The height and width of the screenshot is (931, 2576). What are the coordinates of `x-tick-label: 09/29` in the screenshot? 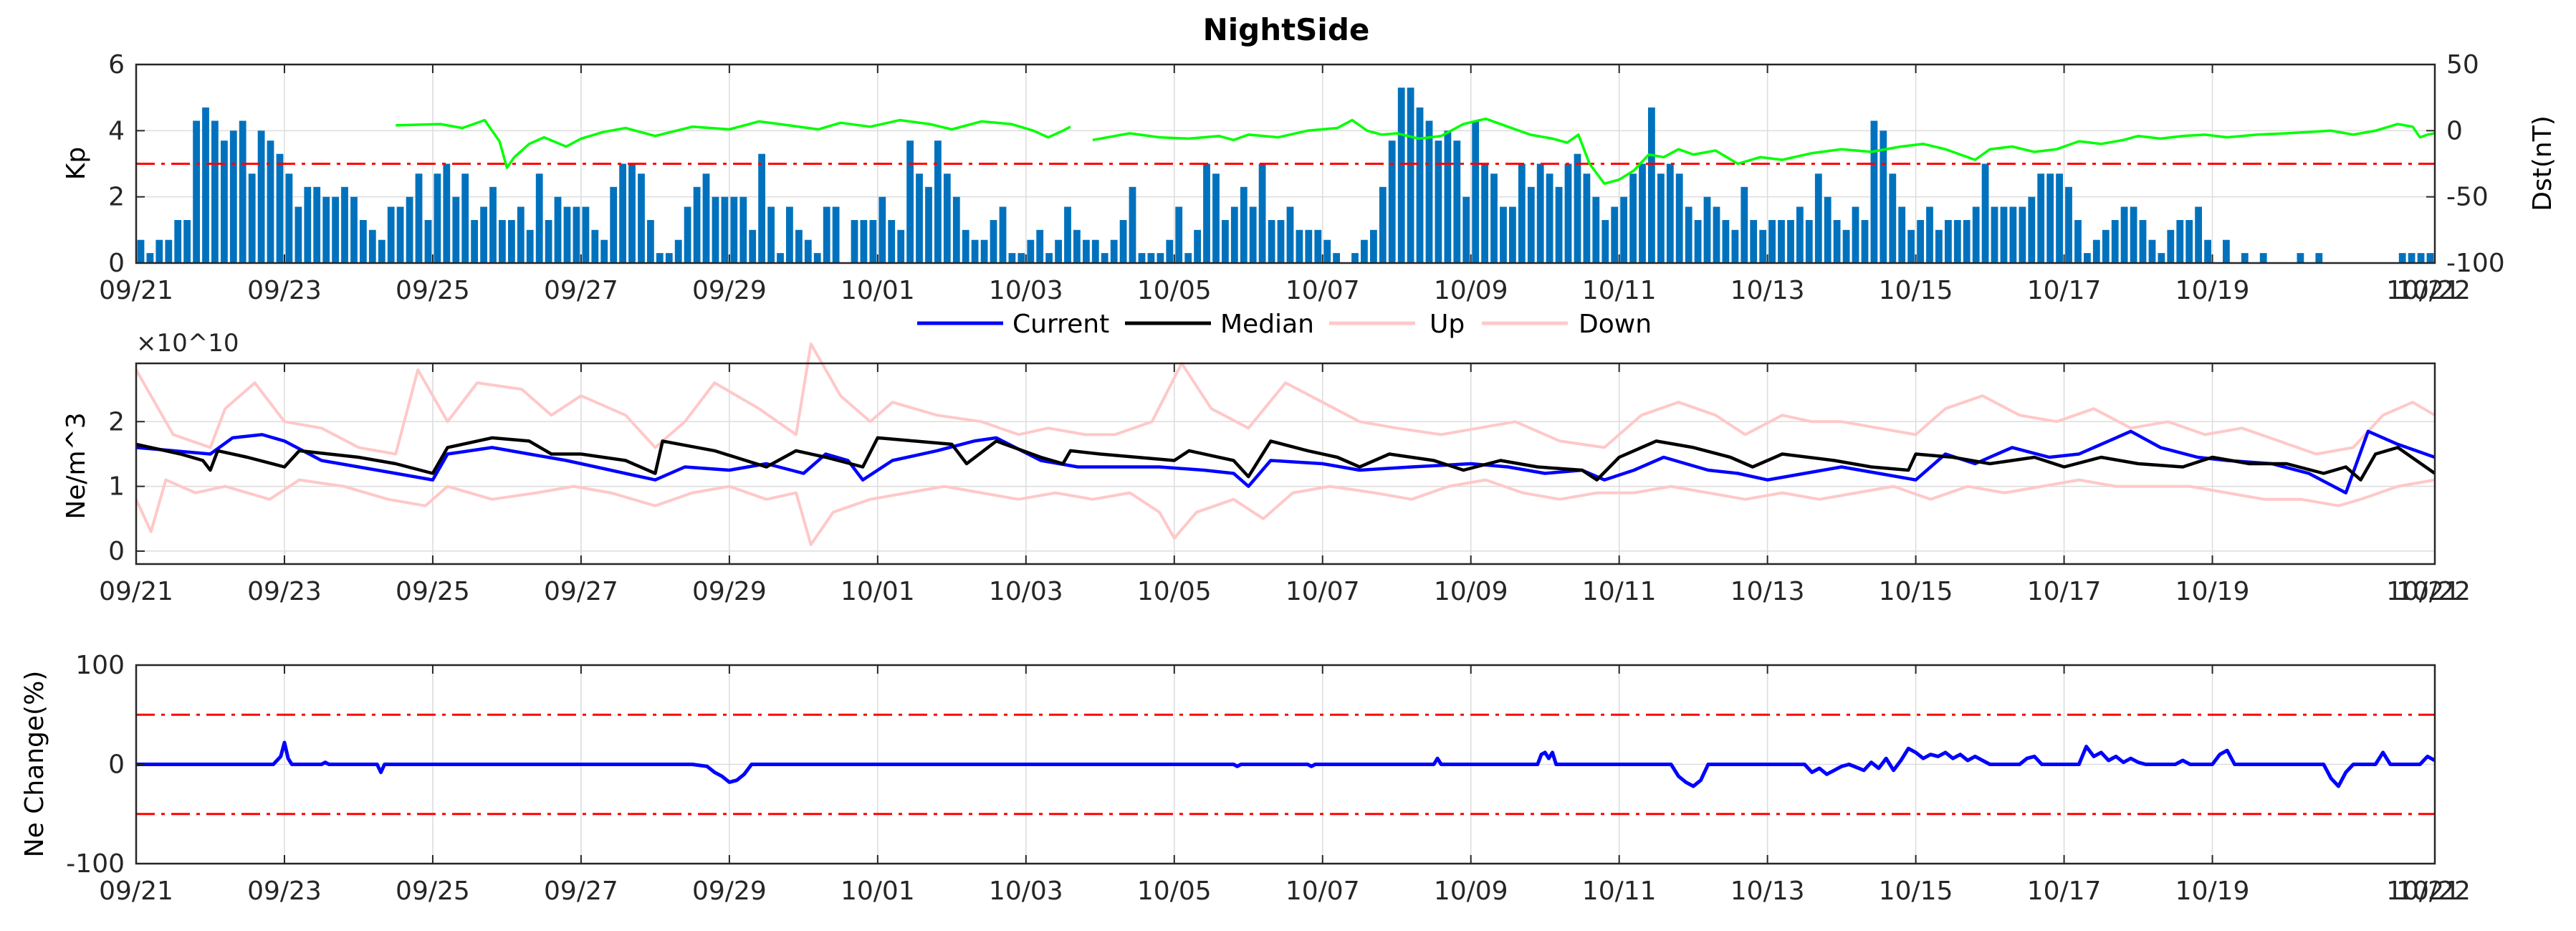 It's located at (729, 891).